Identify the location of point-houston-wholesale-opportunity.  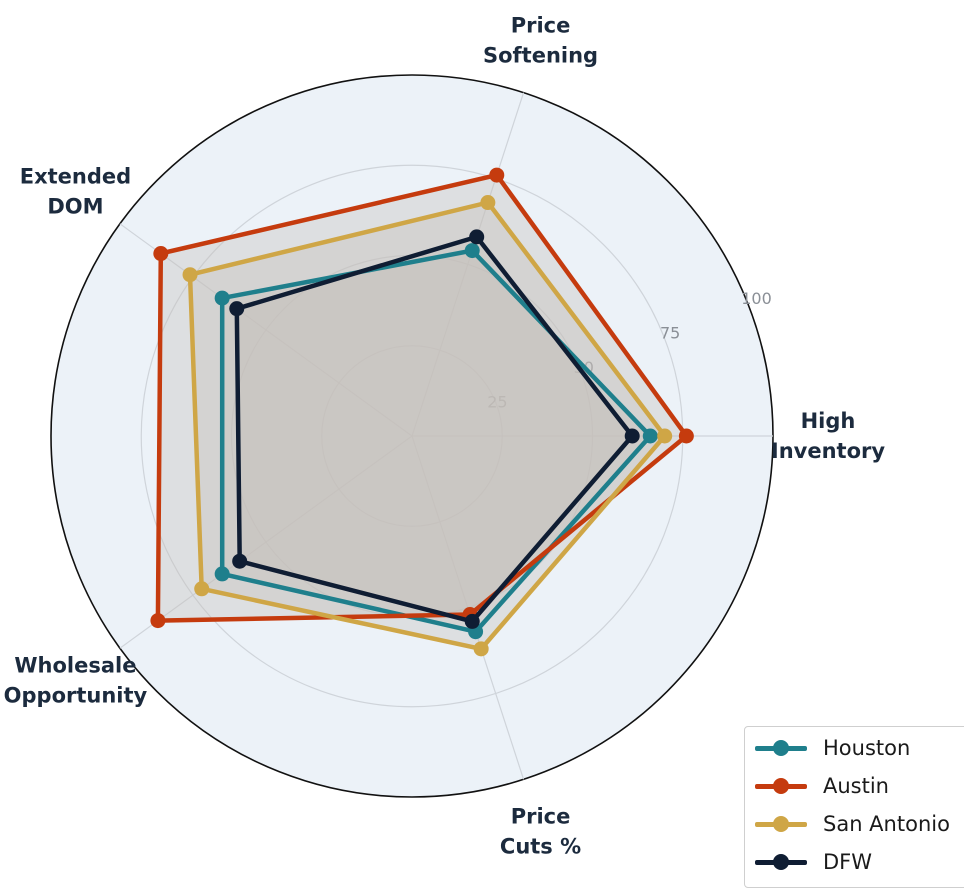
(222, 574).